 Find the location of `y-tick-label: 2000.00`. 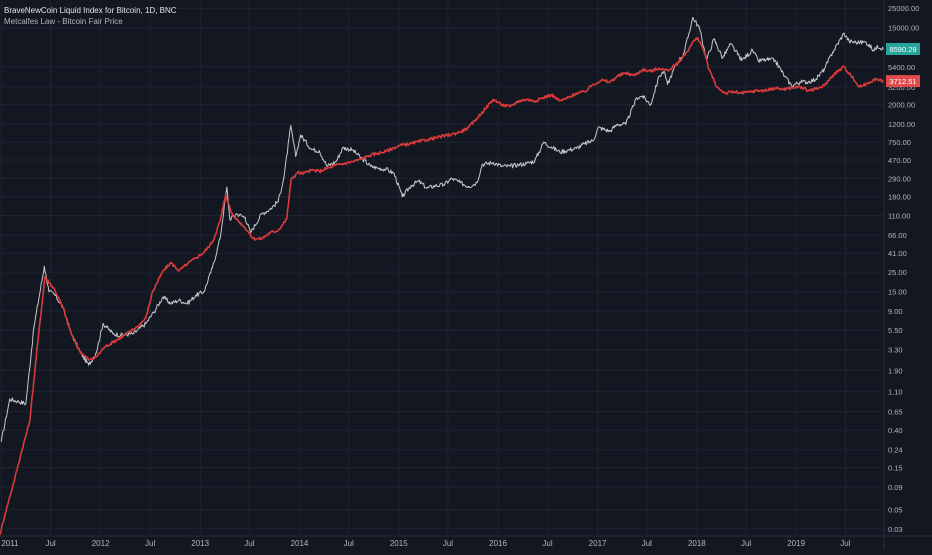

y-tick-label: 2000.00 is located at coordinates (901, 105).